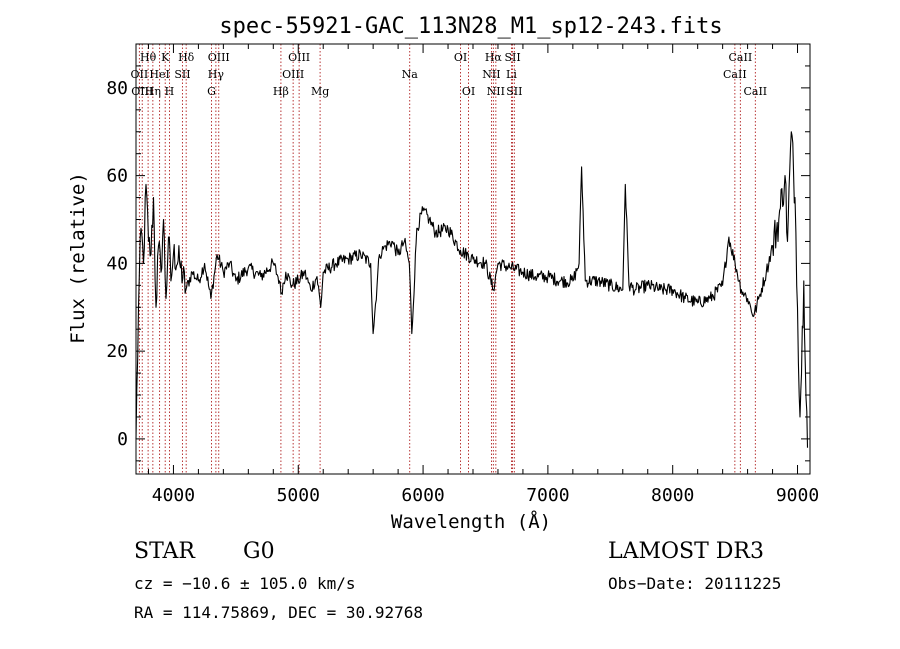  Describe the element at coordinates (245, 583) in the screenshot. I see `redshift-readout: cz = −10.6 ± 105.0 km/s` at that location.